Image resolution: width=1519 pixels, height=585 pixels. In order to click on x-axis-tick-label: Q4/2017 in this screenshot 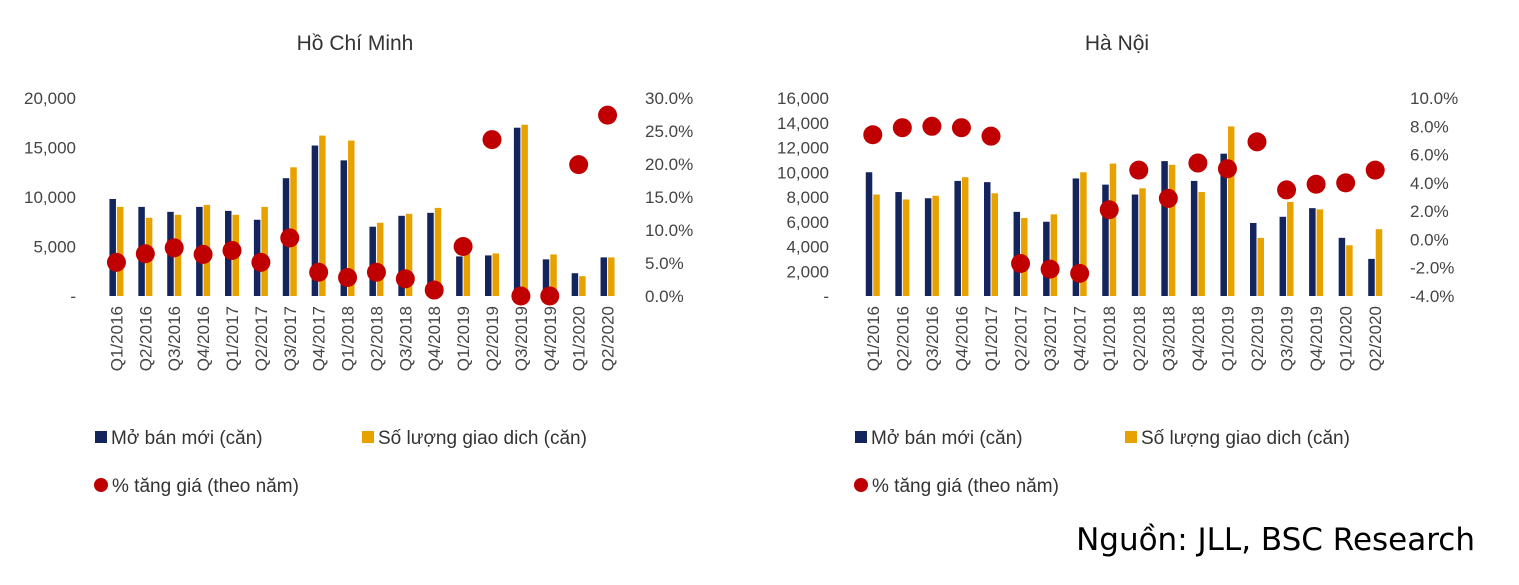, I will do `click(1080, 338)`.